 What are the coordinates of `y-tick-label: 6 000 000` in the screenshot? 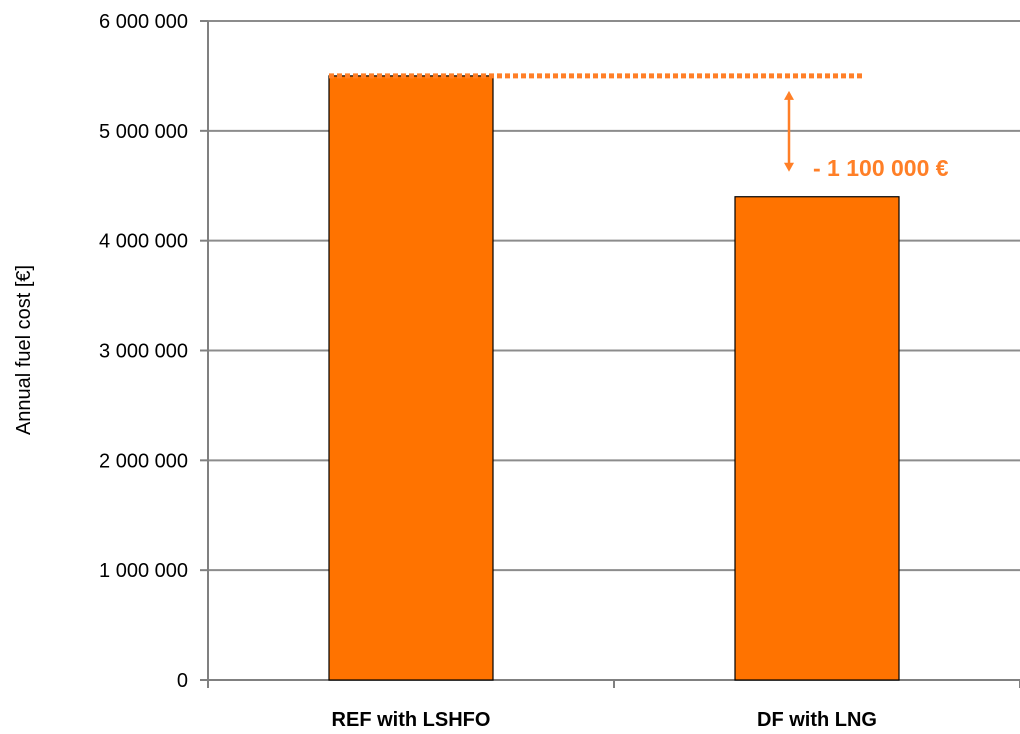 It's located at (143, 22).